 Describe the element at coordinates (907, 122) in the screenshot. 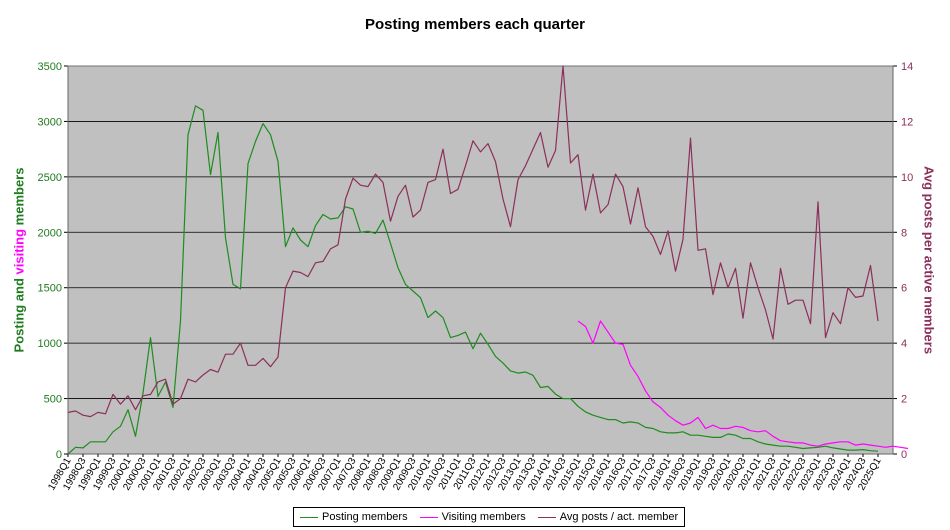

I see `y-right-tick-label: 12` at that location.